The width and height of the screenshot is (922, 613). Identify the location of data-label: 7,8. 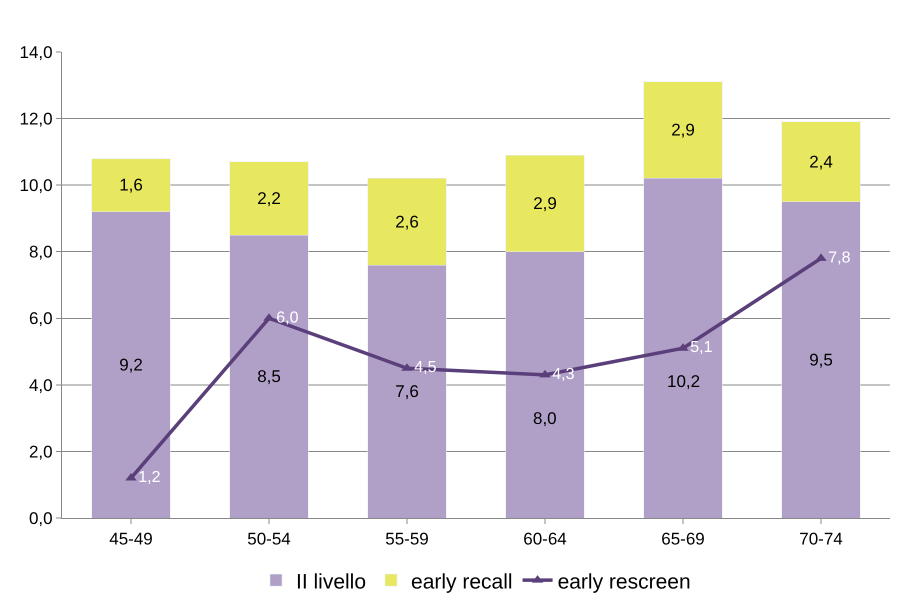
(839, 257).